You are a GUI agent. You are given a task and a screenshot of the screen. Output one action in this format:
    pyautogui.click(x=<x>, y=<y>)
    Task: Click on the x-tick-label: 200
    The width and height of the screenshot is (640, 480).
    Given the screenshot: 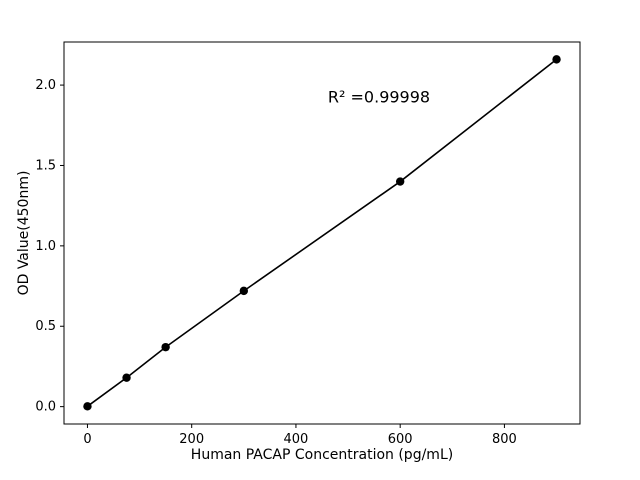 What is the action you would take?
    pyautogui.click(x=191, y=439)
    